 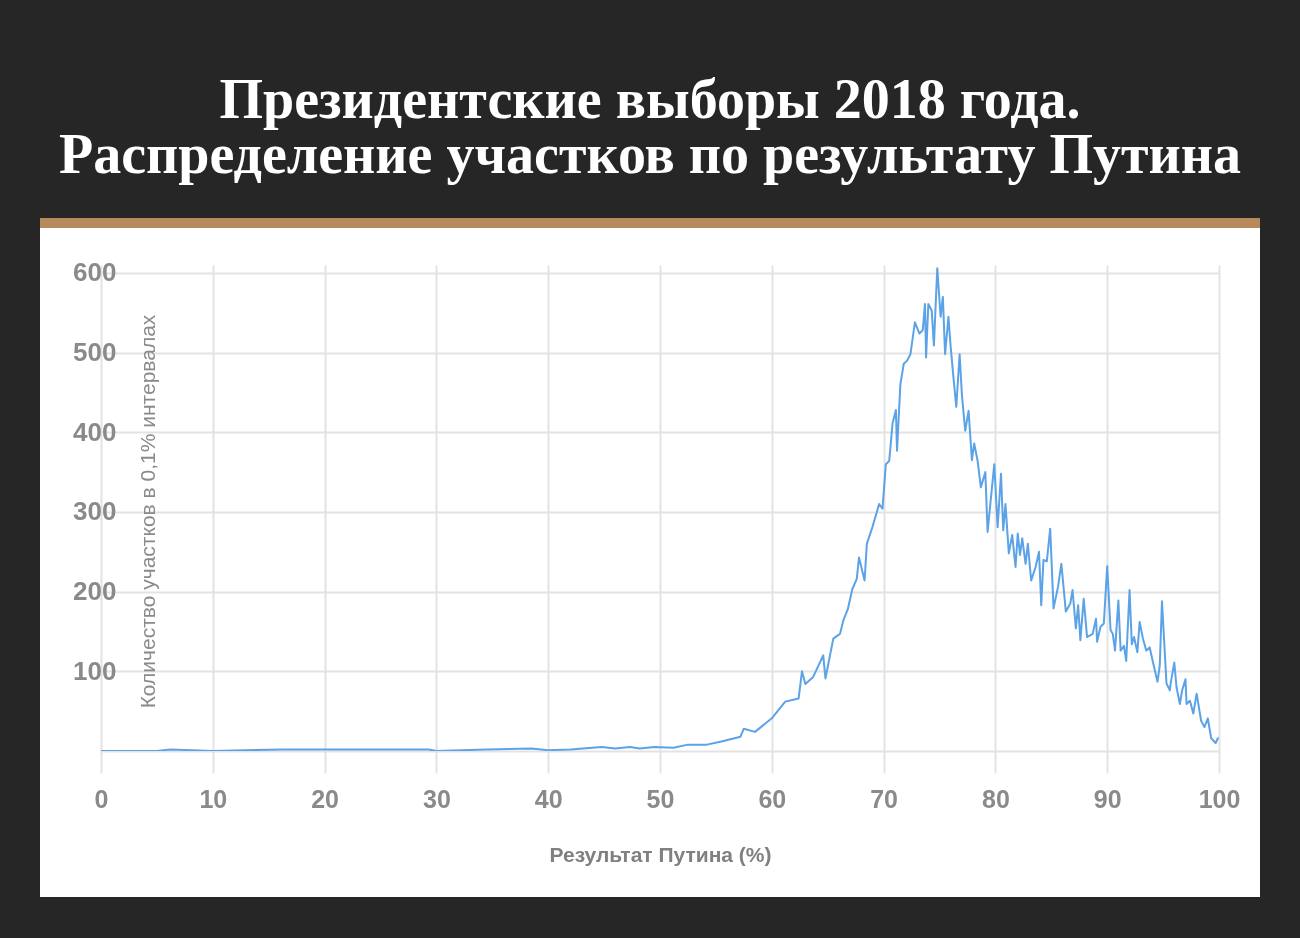 What do you see at coordinates (95, 431) in the screenshot?
I see `y-tick-label: 400` at bounding box center [95, 431].